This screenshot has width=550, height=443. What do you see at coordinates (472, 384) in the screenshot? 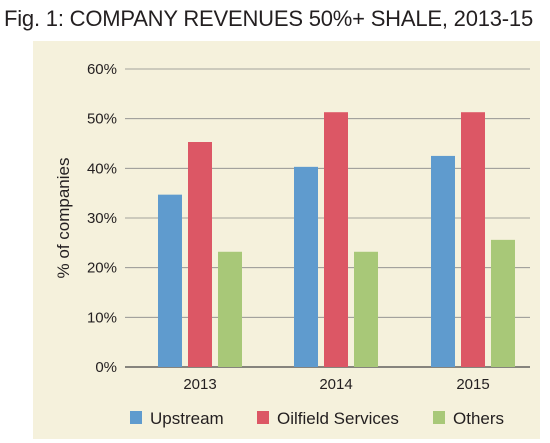
I see `x-tick-label: 2015` at bounding box center [472, 384].